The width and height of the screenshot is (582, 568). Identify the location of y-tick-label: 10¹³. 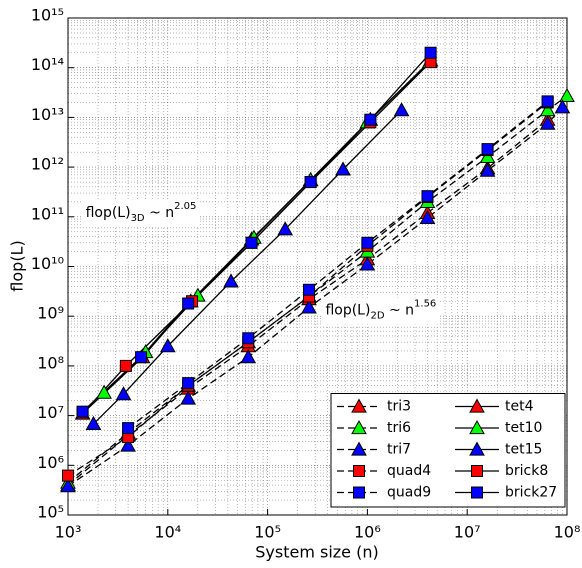
(47, 114).